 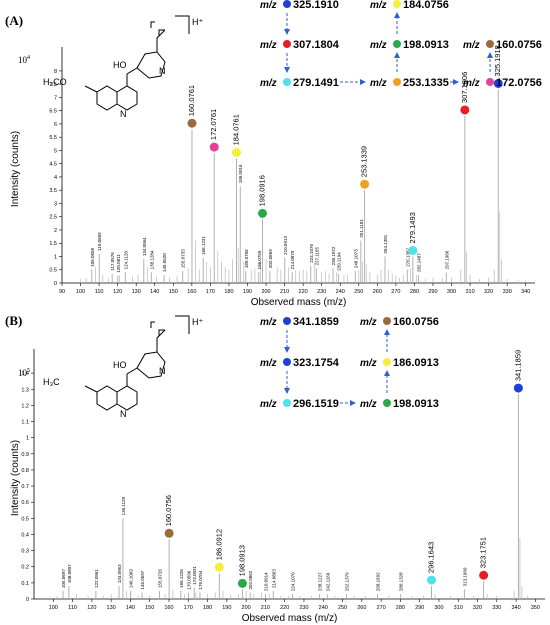 I want to click on x-tick-label-a: 270, so click(x=395, y=292).